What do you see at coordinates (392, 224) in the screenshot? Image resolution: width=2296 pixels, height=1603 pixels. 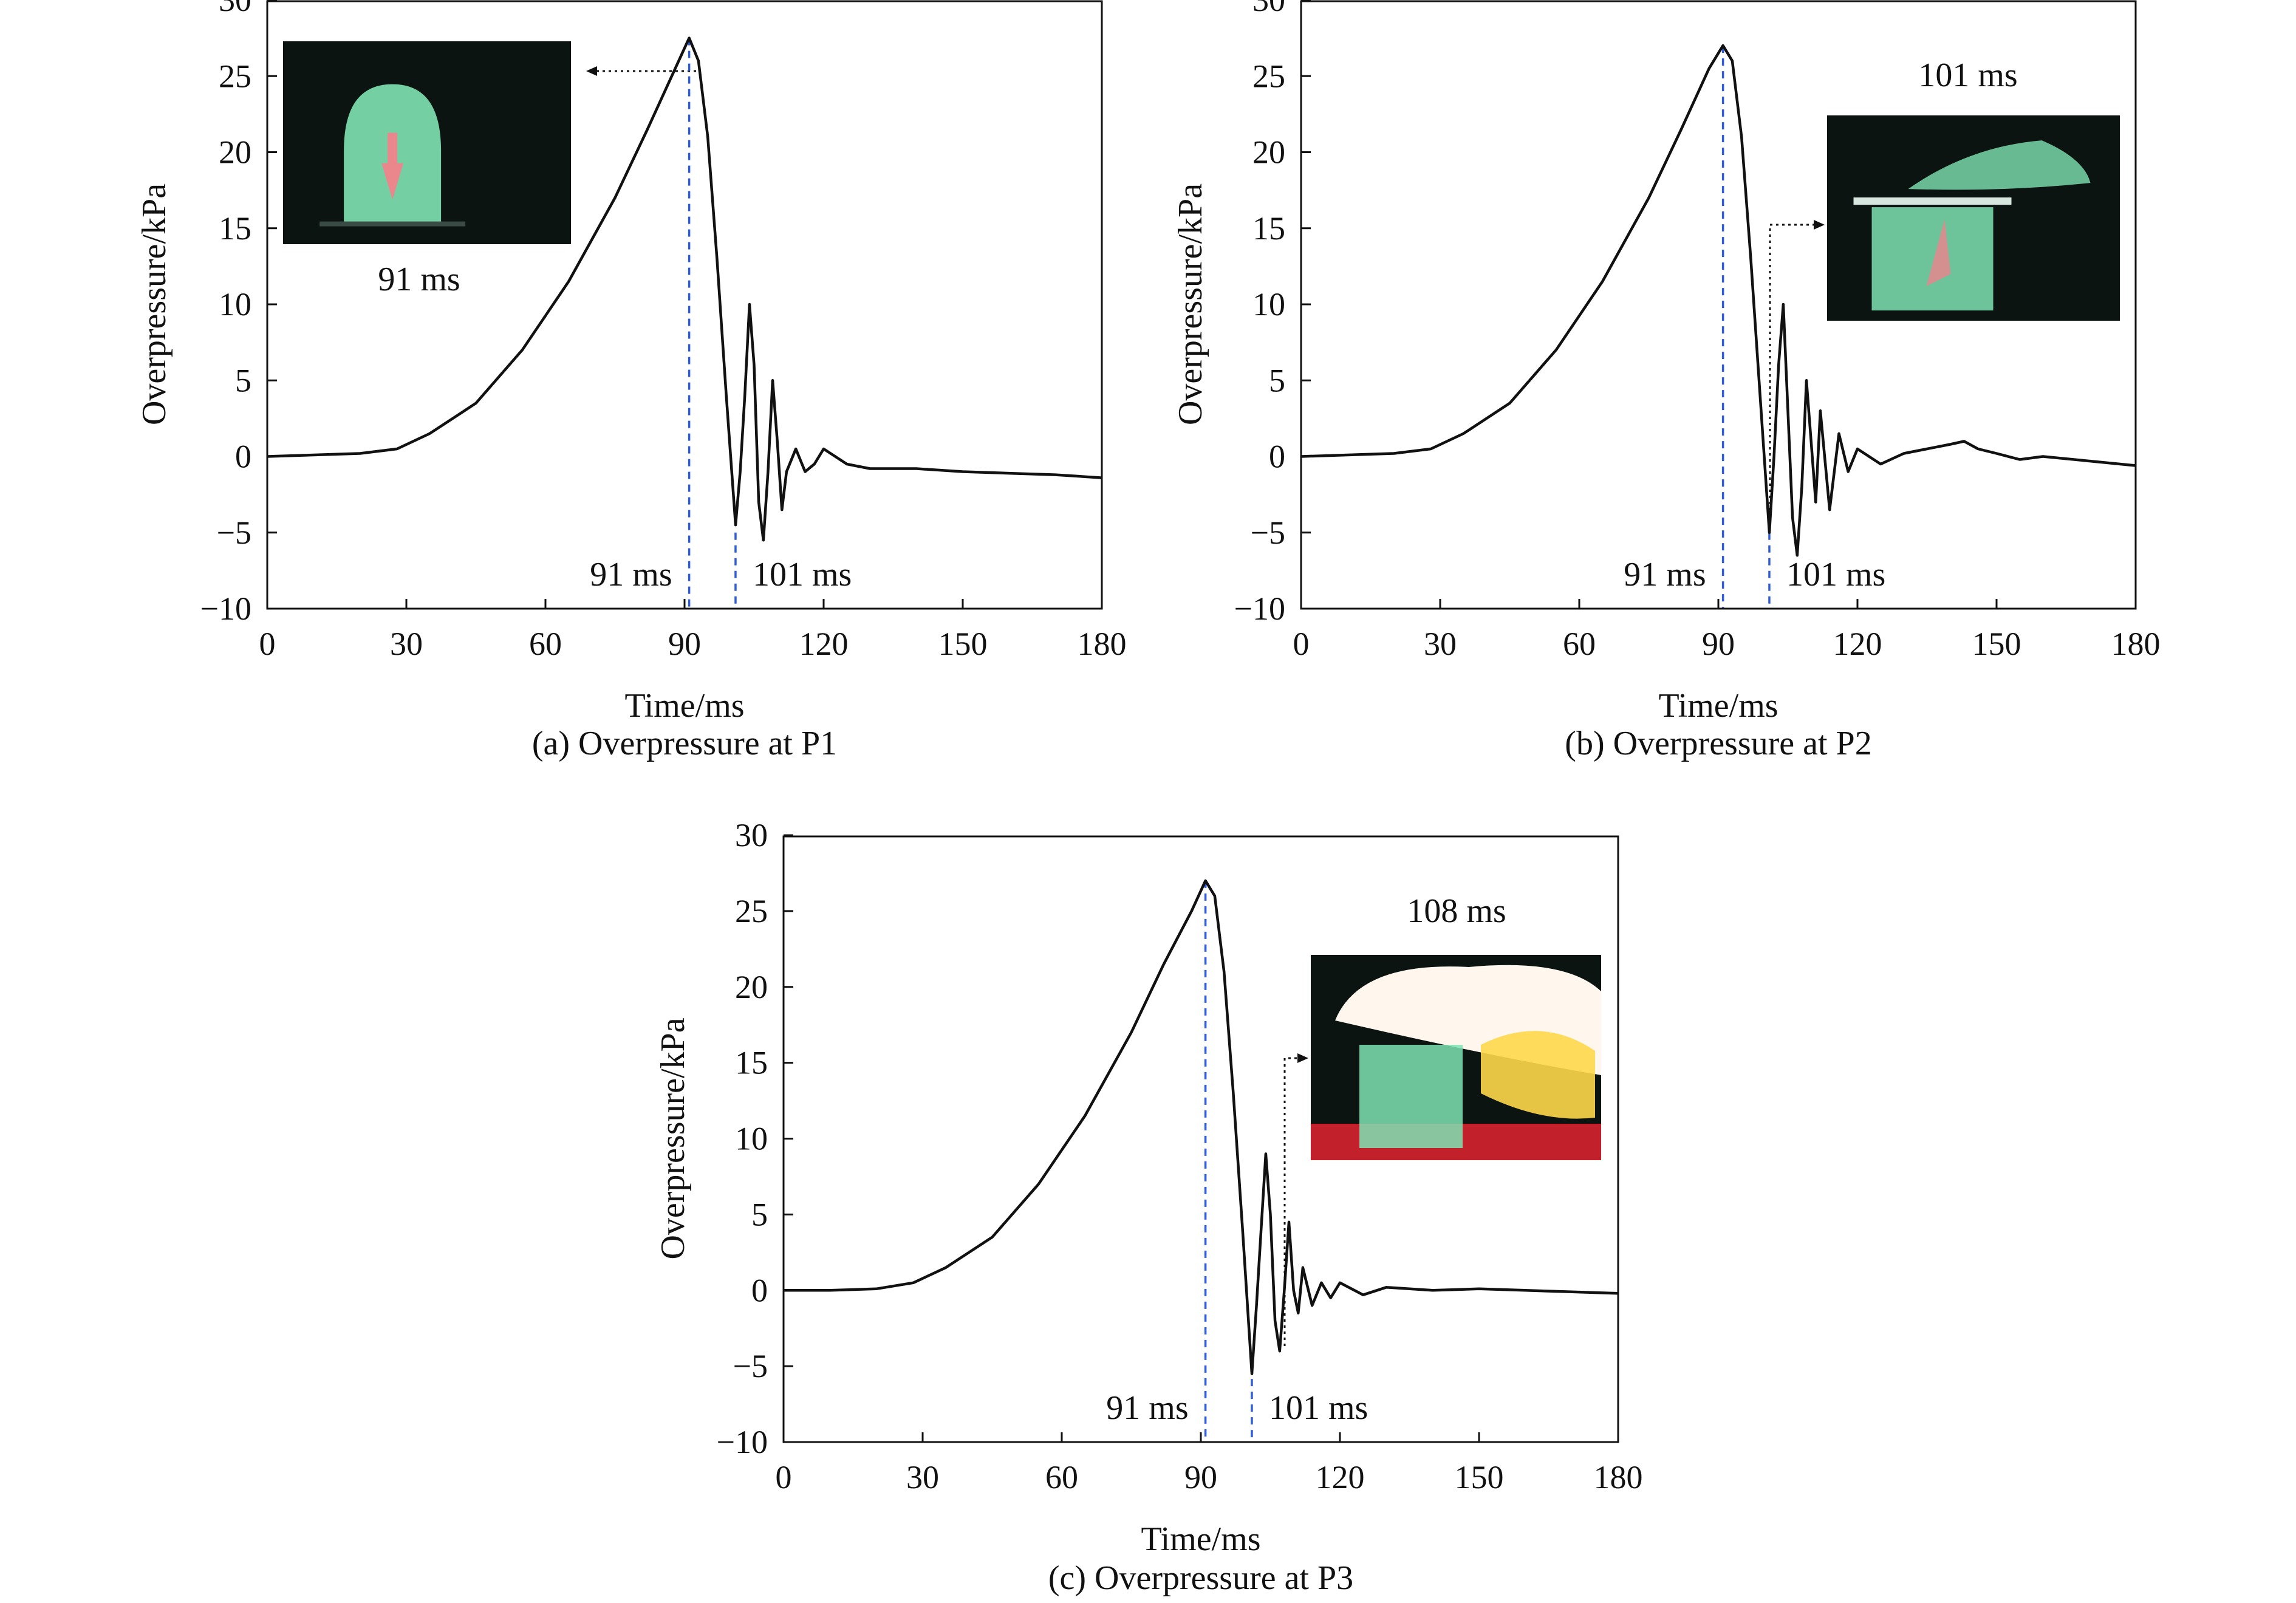 I see `inset-base-line` at bounding box center [392, 224].